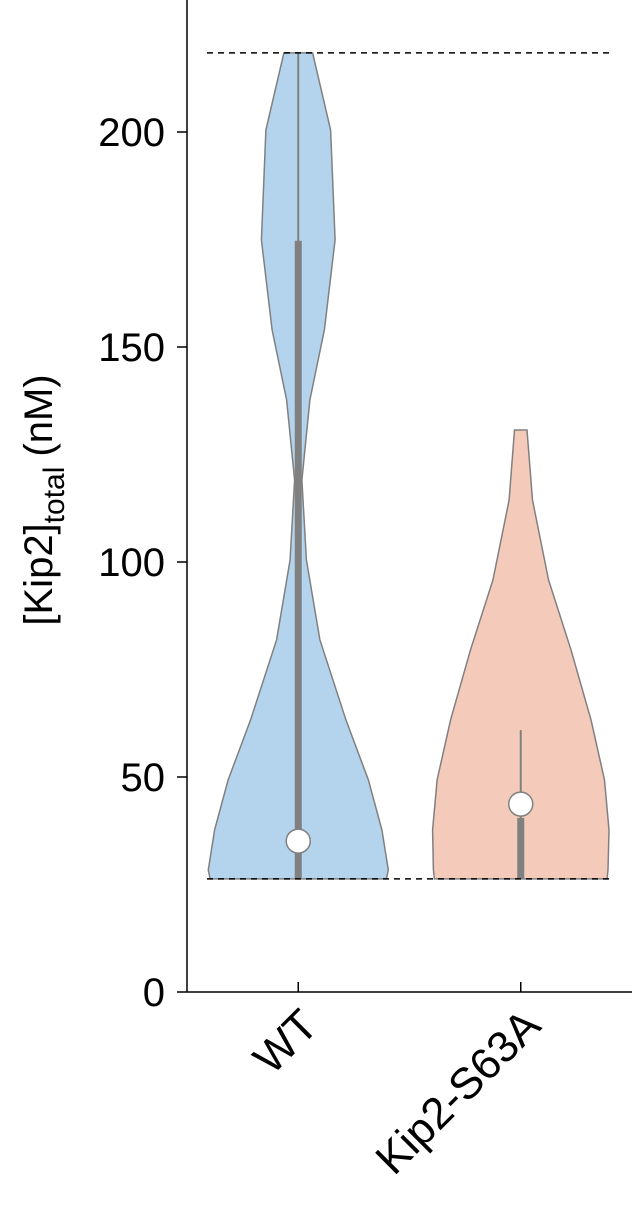 The height and width of the screenshot is (1205, 633). Describe the element at coordinates (458, 1092) in the screenshot. I see `x-tick-label: Kip2-S63A` at that location.